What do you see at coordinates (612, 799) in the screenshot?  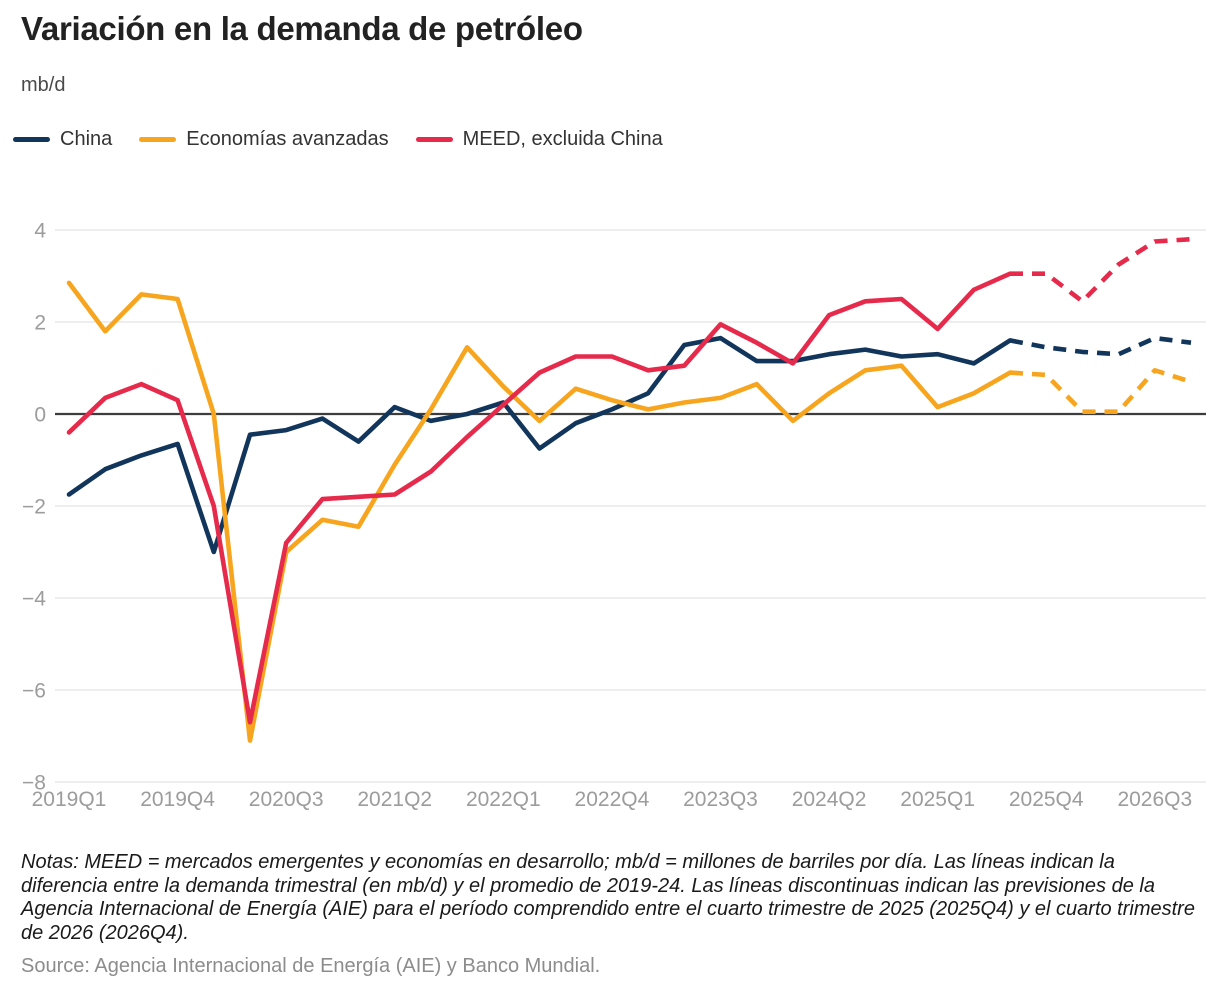 I see `x-tick-label: 2022Q4` at bounding box center [612, 799].